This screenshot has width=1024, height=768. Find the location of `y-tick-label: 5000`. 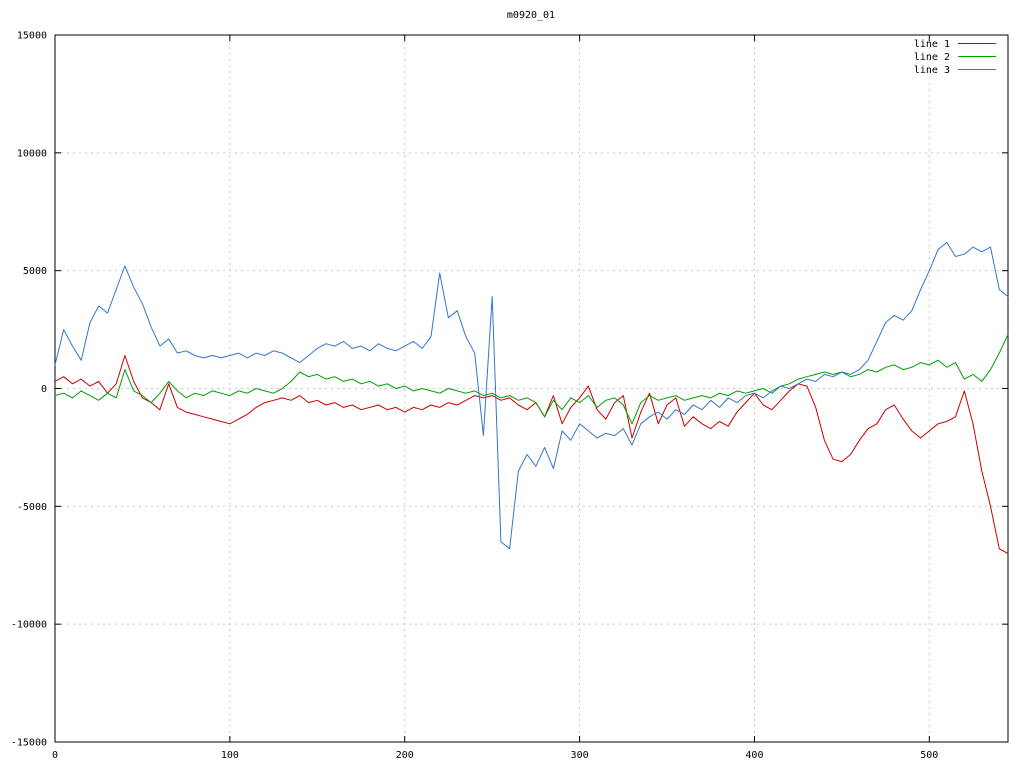

y-tick-label: 5000 is located at coordinates (35, 271).